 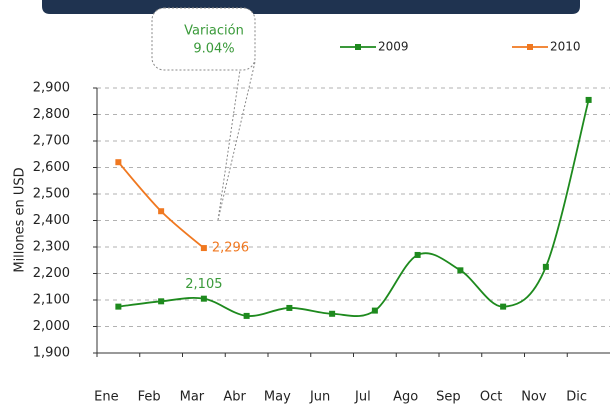 I want to click on x-tick-label: Feb, so click(x=149, y=397).